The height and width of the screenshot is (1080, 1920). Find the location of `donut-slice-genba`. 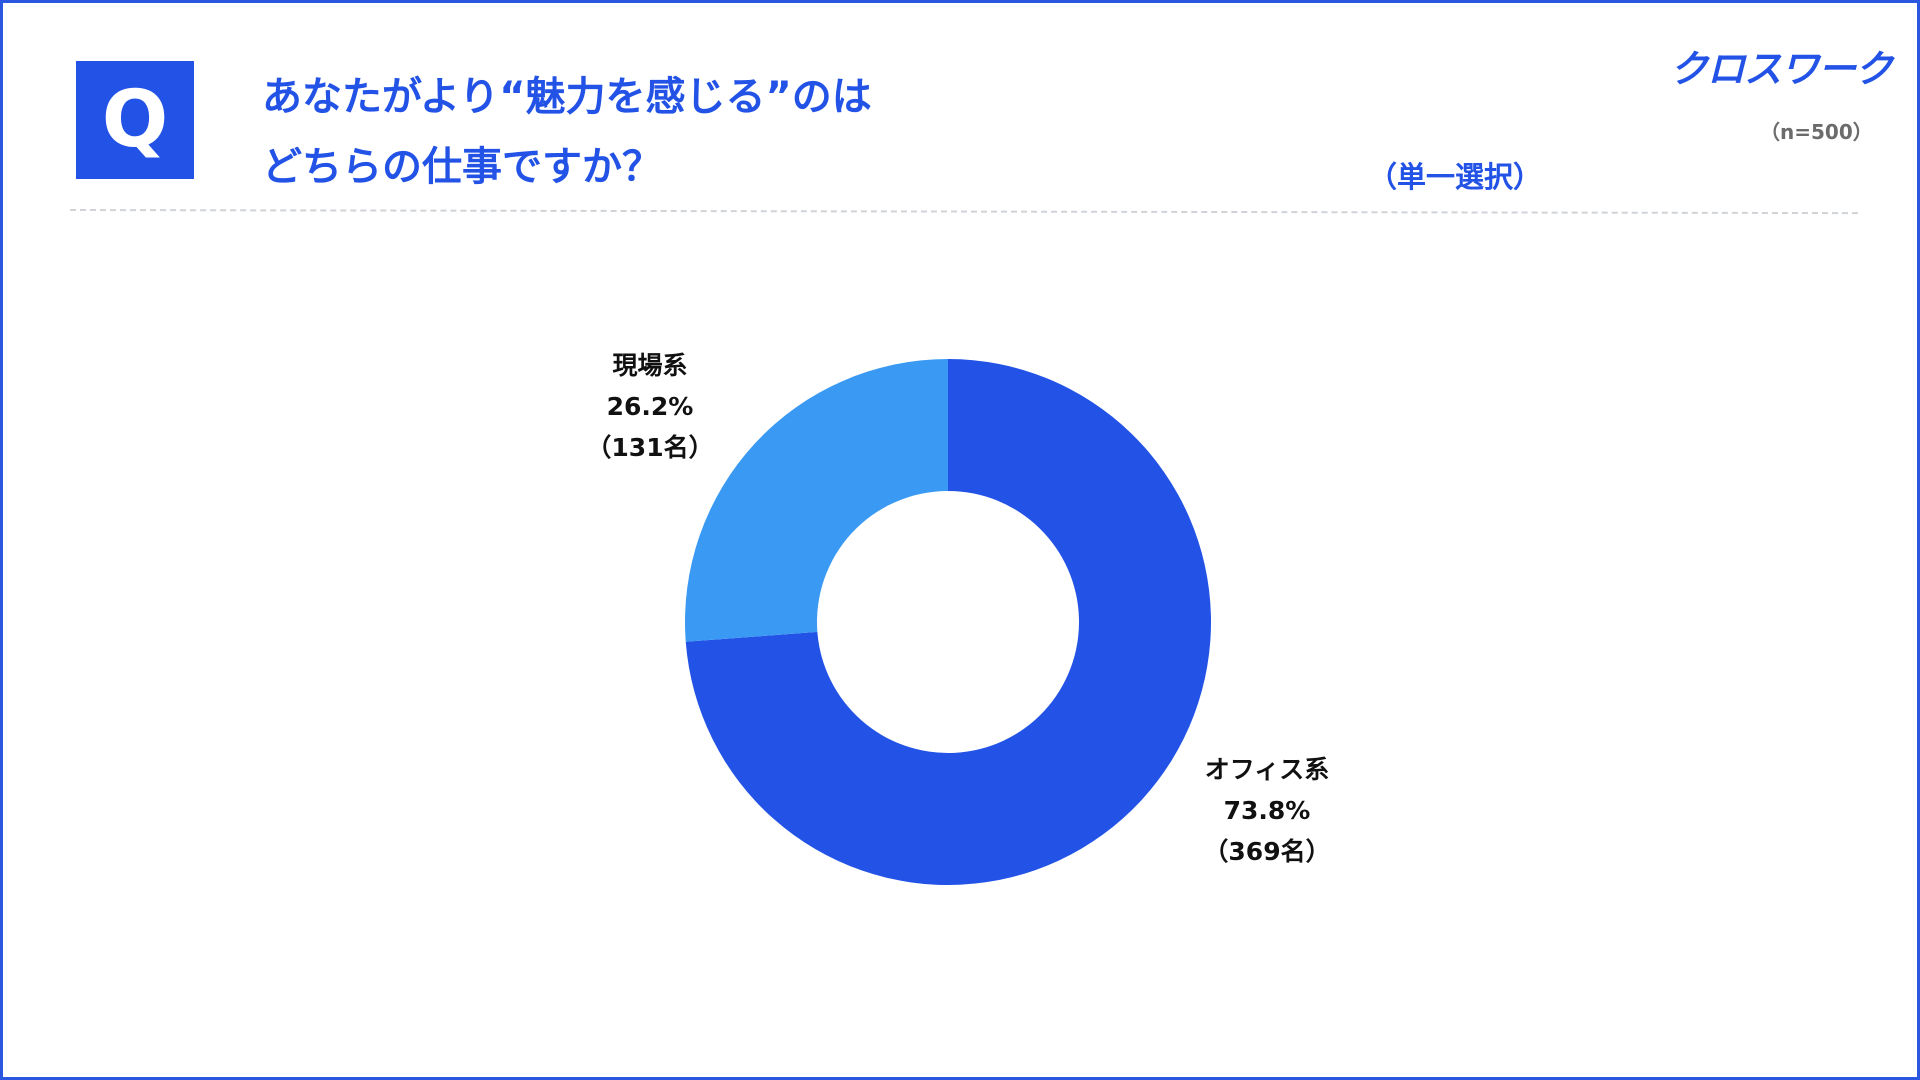

donut-slice-genba is located at coordinates (816, 500).